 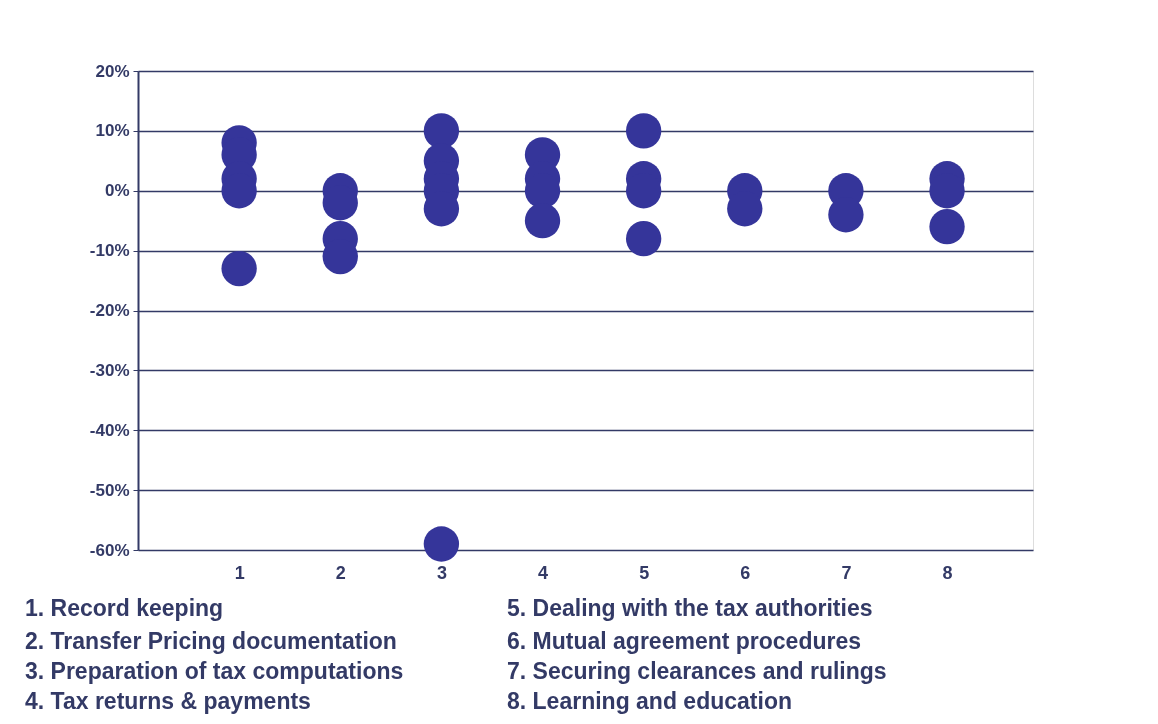 I want to click on y-tick-label: -50%, so click(x=109, y=490).